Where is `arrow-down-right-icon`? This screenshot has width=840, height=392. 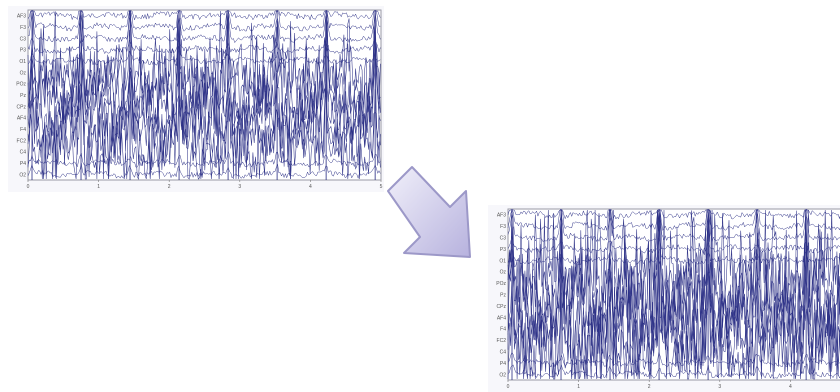
arrow-down-right-icon is located at coordinates (429, 212).